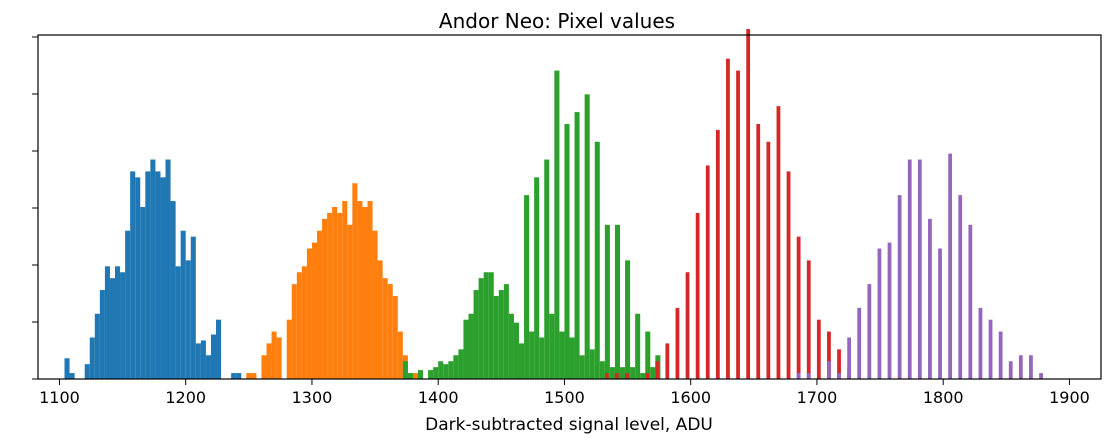 The width and height of the screenshot is (1115, 443). I want to click on x-axis-label: Dark-subtracted signal level, ADU, so click(569, 425).